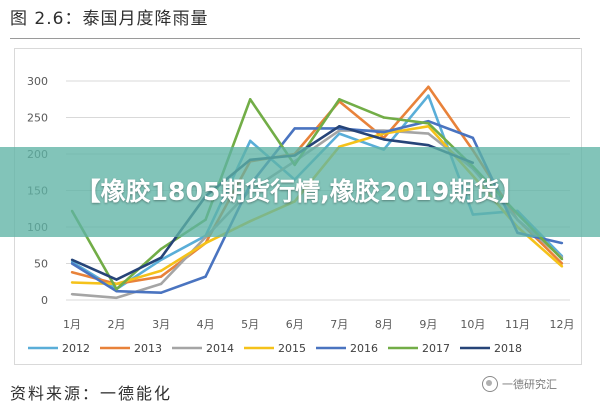  I want to click on legend-label: 2015, so click(292, 348).